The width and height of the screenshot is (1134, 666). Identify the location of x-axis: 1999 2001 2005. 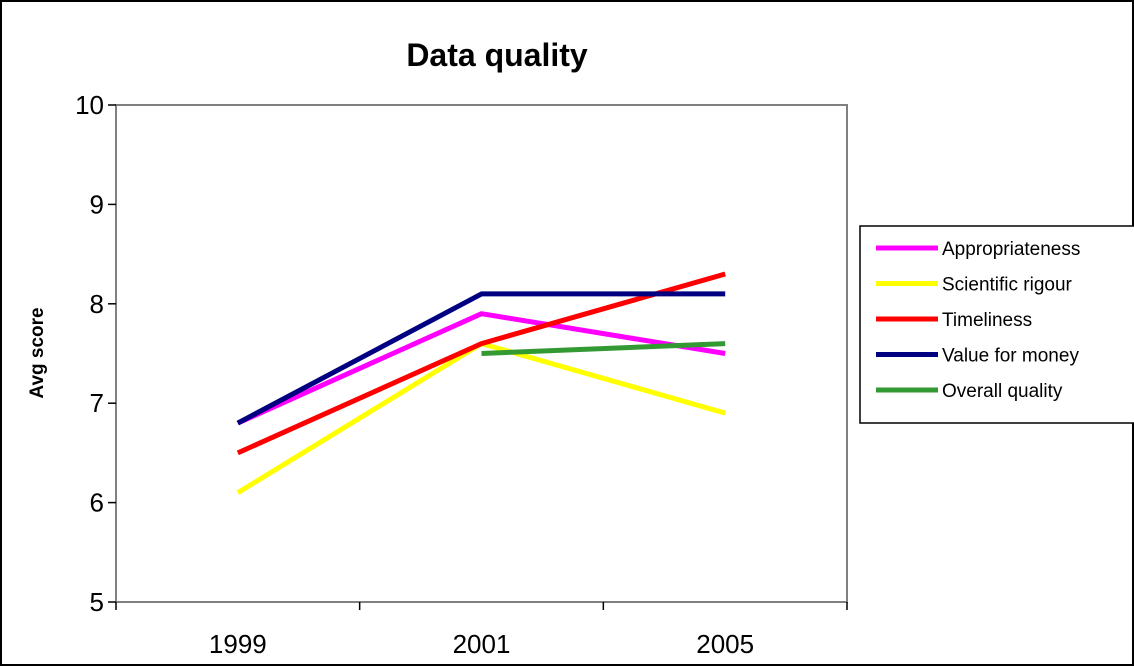
(481, 630).